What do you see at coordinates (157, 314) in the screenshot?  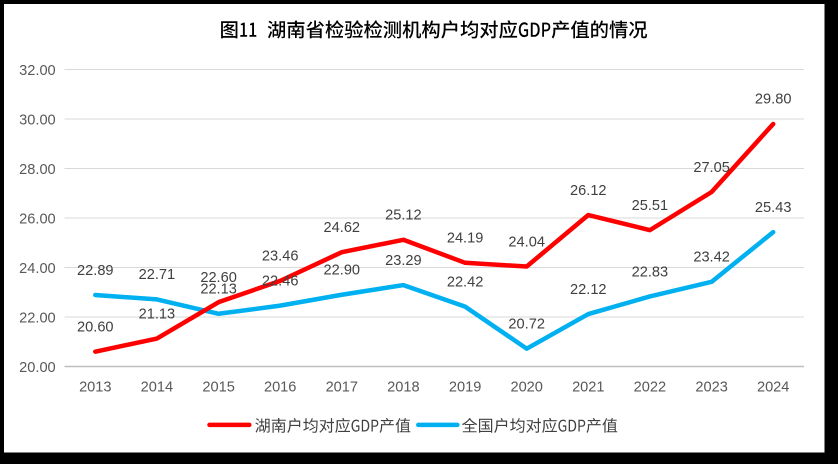 I see `svg-text: 21.13` at bounding box center [157, 314].